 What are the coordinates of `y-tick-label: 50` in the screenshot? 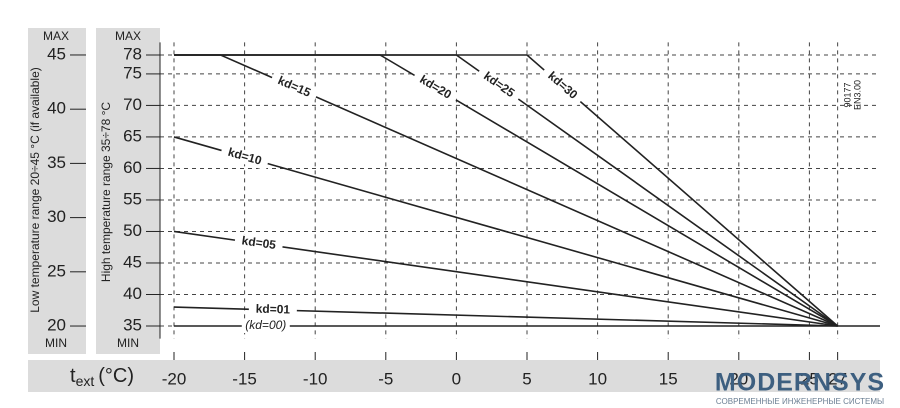 It's located at (132, 230).